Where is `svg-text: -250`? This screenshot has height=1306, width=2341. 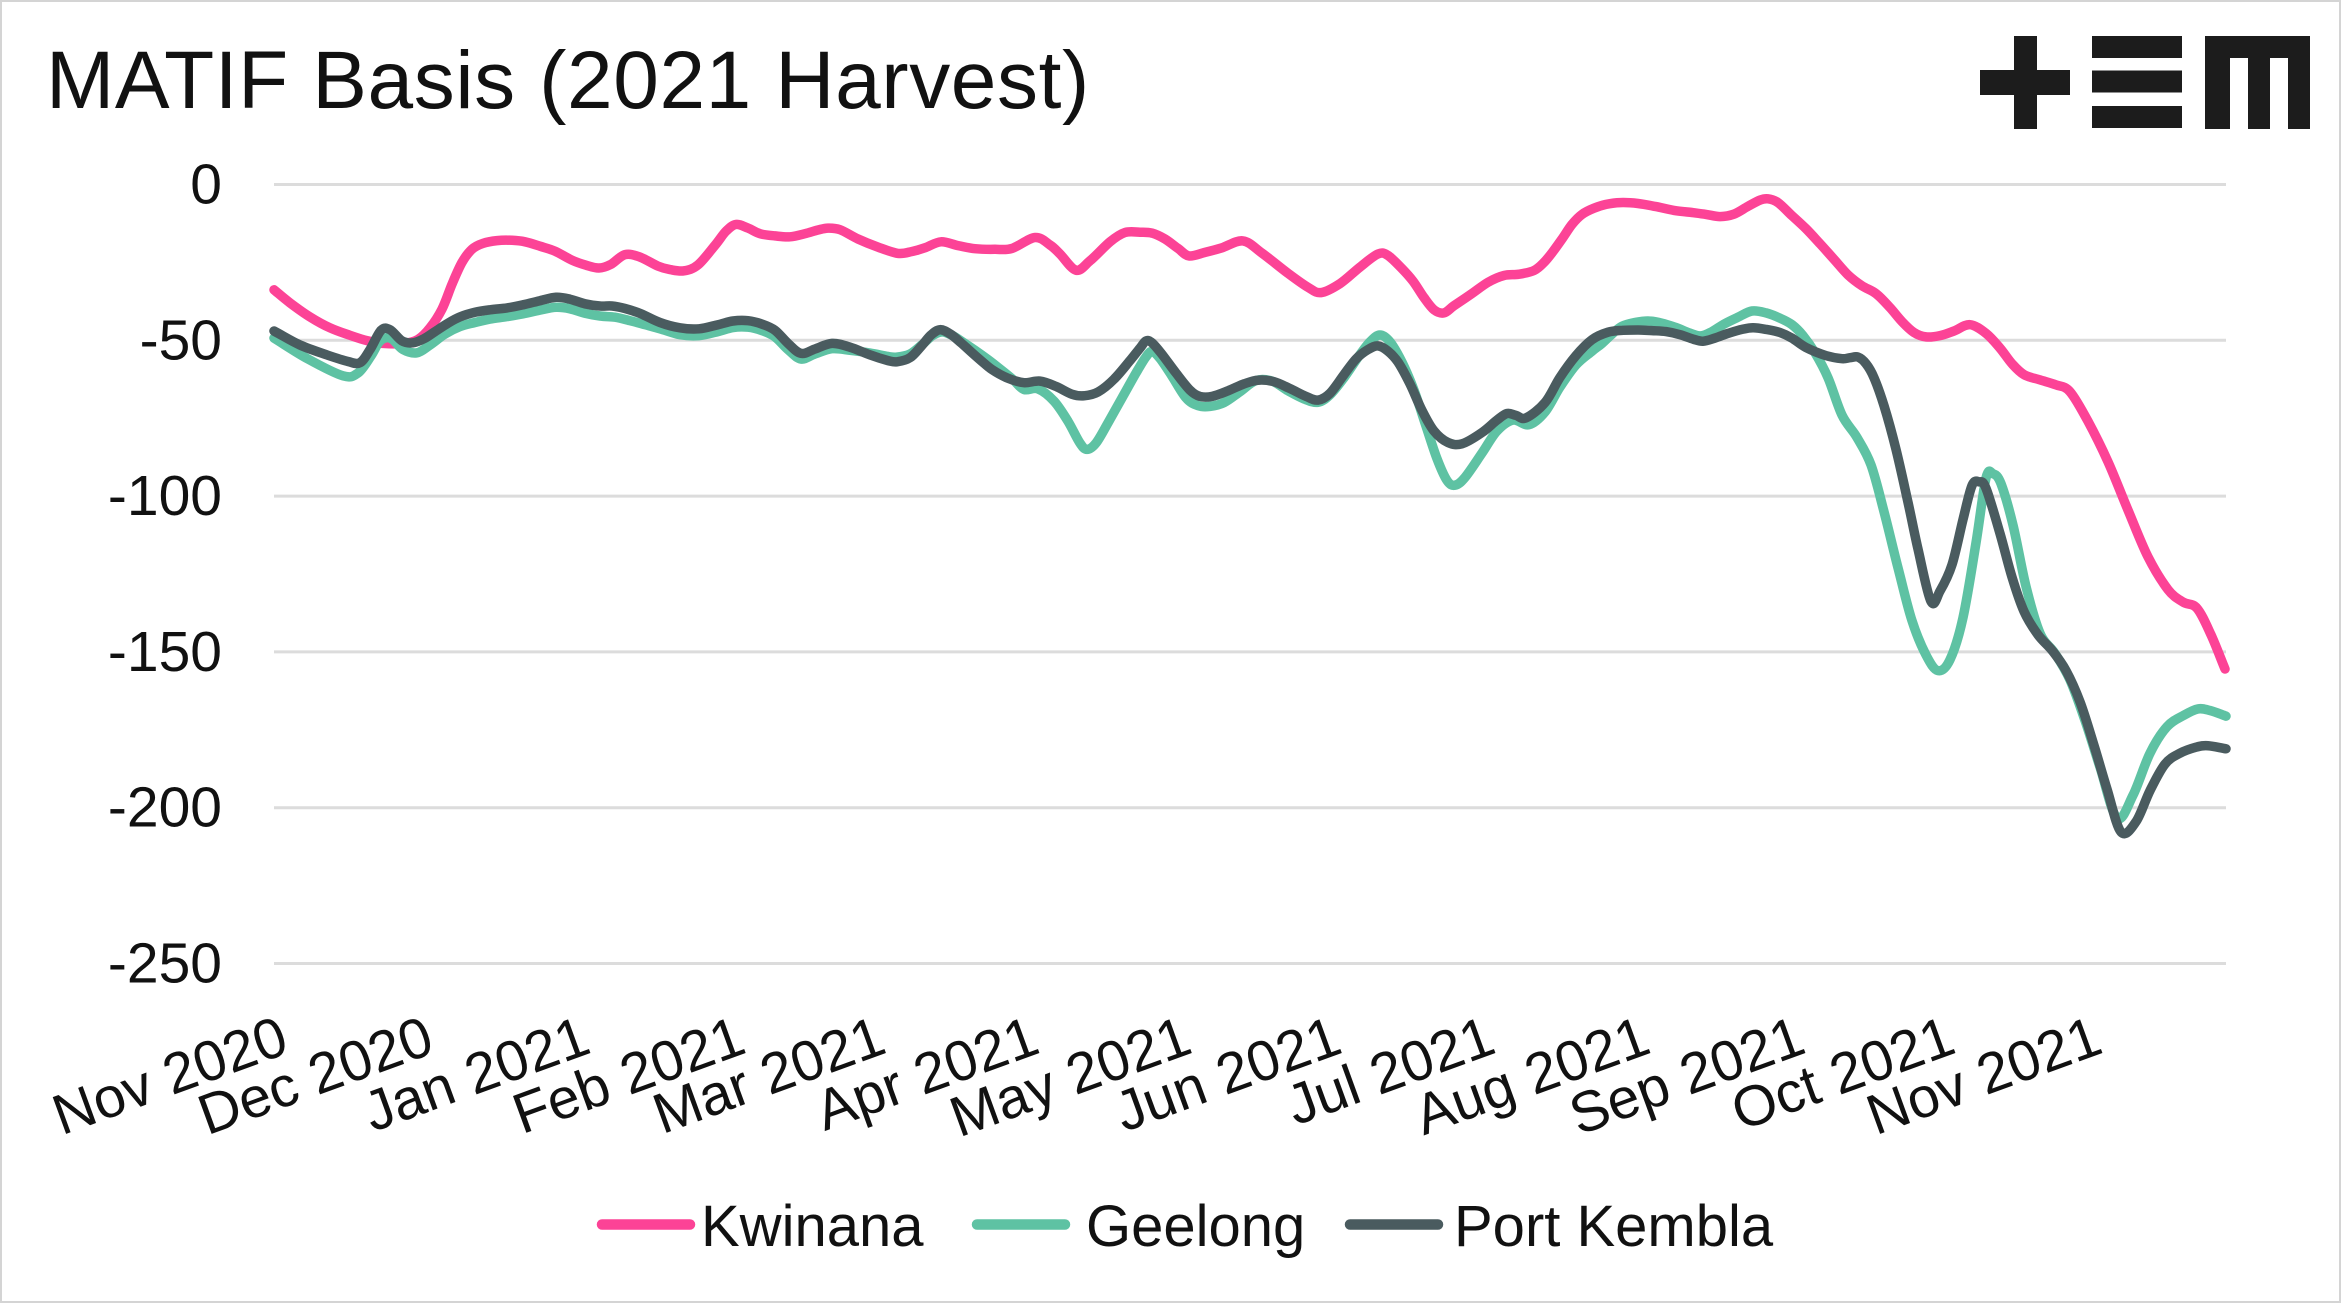
svg-text: -250 is located at coordinates (165, 964).